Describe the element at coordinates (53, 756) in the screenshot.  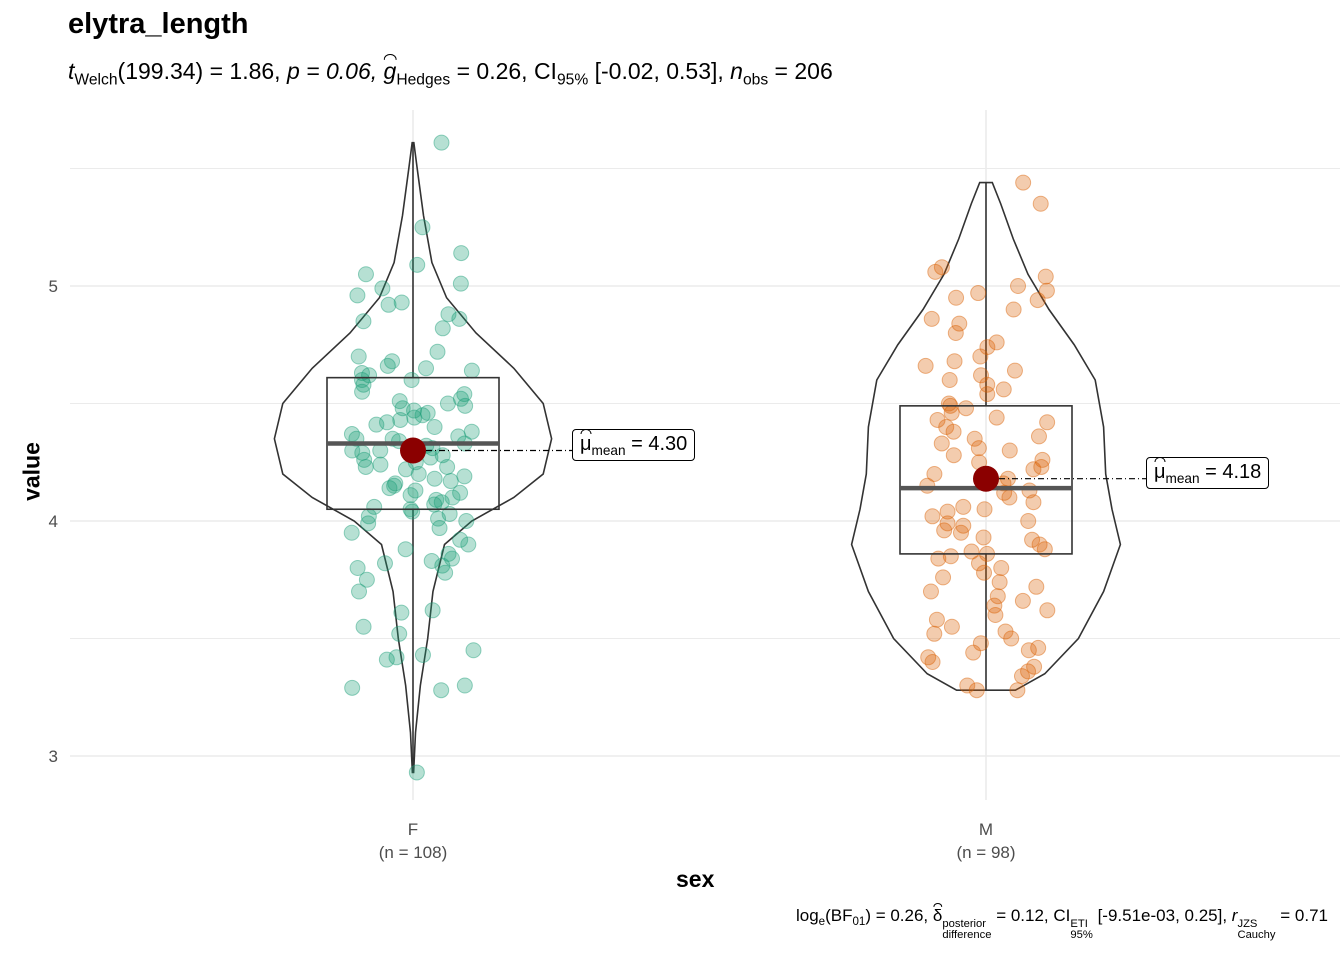
I see `y-tick-label: 3` at that location.